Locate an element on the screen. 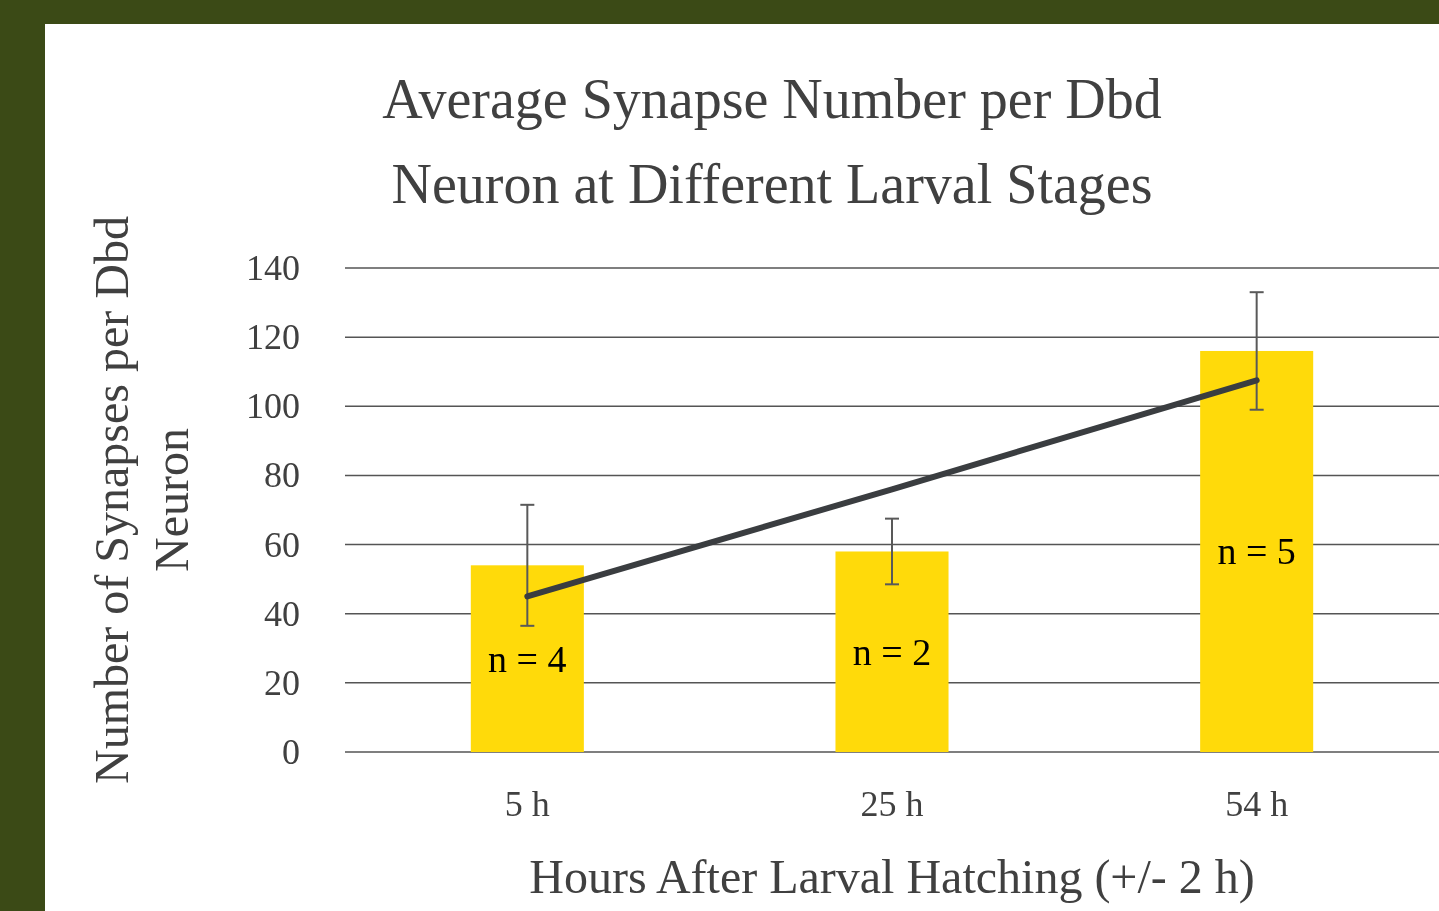 This screenshot has width=1439, height=911. chart-title: Average Synapse Number per Dbd Neuron at Different Larval Stages is located at coordinates (772, 141).